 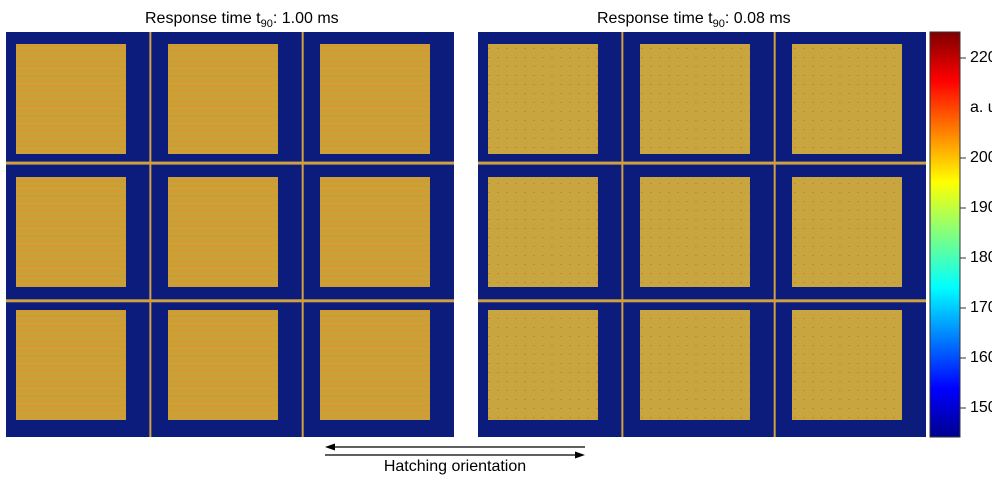 What do you see at coordinates (981, 107) in the screenshot?
I see `colorbar-unit: a. u.` at bounding box center [981, 107].